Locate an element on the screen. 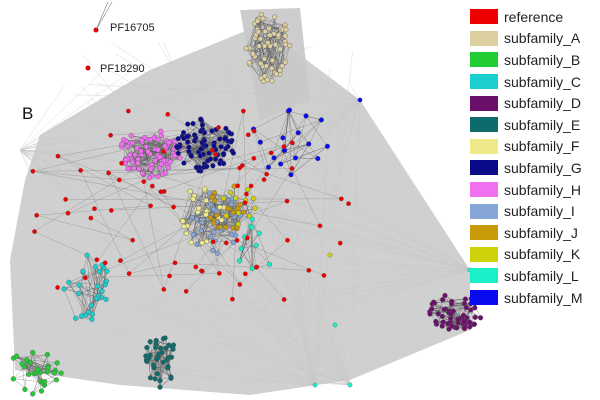  legend-label: subfamily_H is located at coordinates (543, 189).